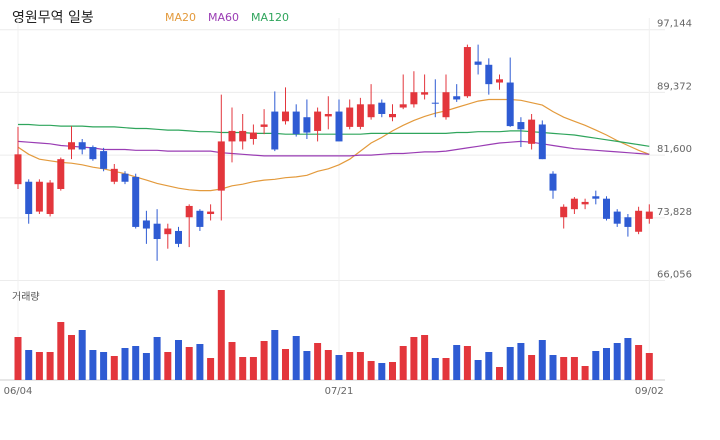 The image size is (720, 440). Describe the element at coordinates (270, 17) in the screenshot. I see `legend-entry: MA120` at that location.